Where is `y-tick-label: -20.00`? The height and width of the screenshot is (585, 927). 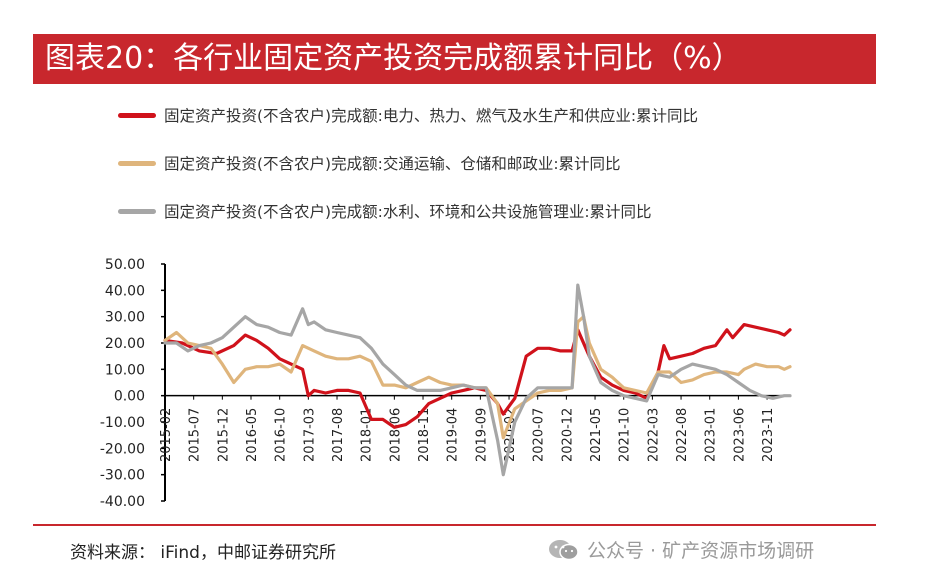 y-tick-label: -20.00 is located at coordinates (122, 449).